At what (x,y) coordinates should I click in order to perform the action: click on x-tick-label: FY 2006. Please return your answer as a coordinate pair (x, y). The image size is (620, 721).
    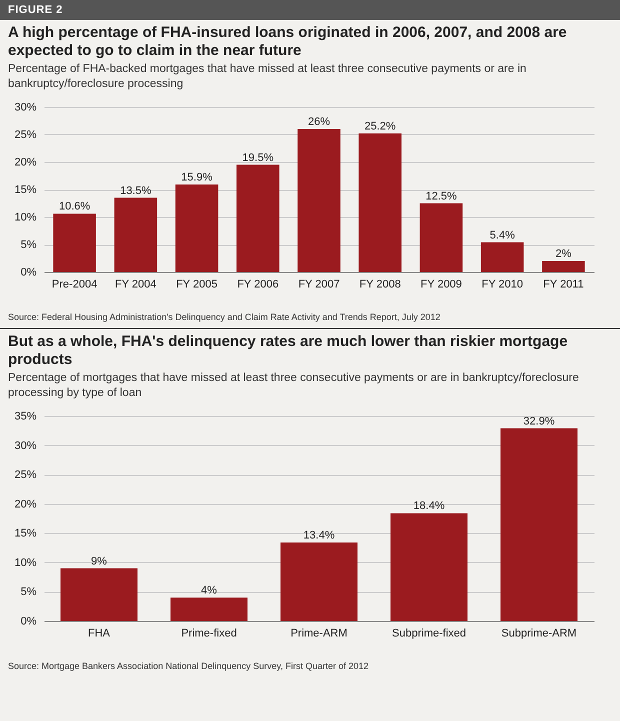
    Looking at the image, I should click on (258, 284).